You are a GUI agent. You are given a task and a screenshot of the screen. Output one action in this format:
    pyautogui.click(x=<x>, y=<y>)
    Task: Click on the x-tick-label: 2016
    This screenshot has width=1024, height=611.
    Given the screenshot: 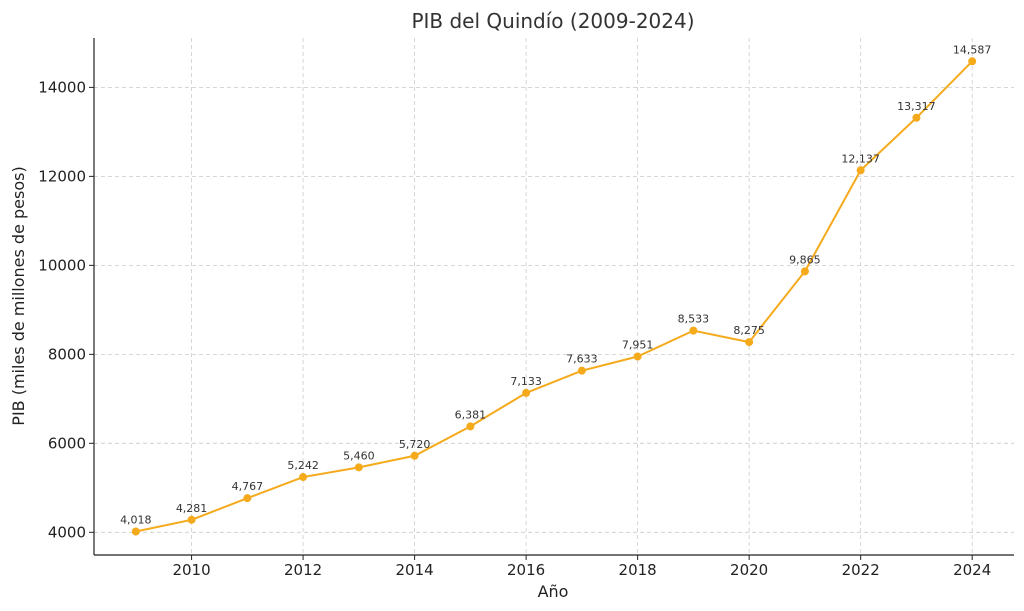 What is the action you would take?
    pyautogui.click(x=526, y=570)
    